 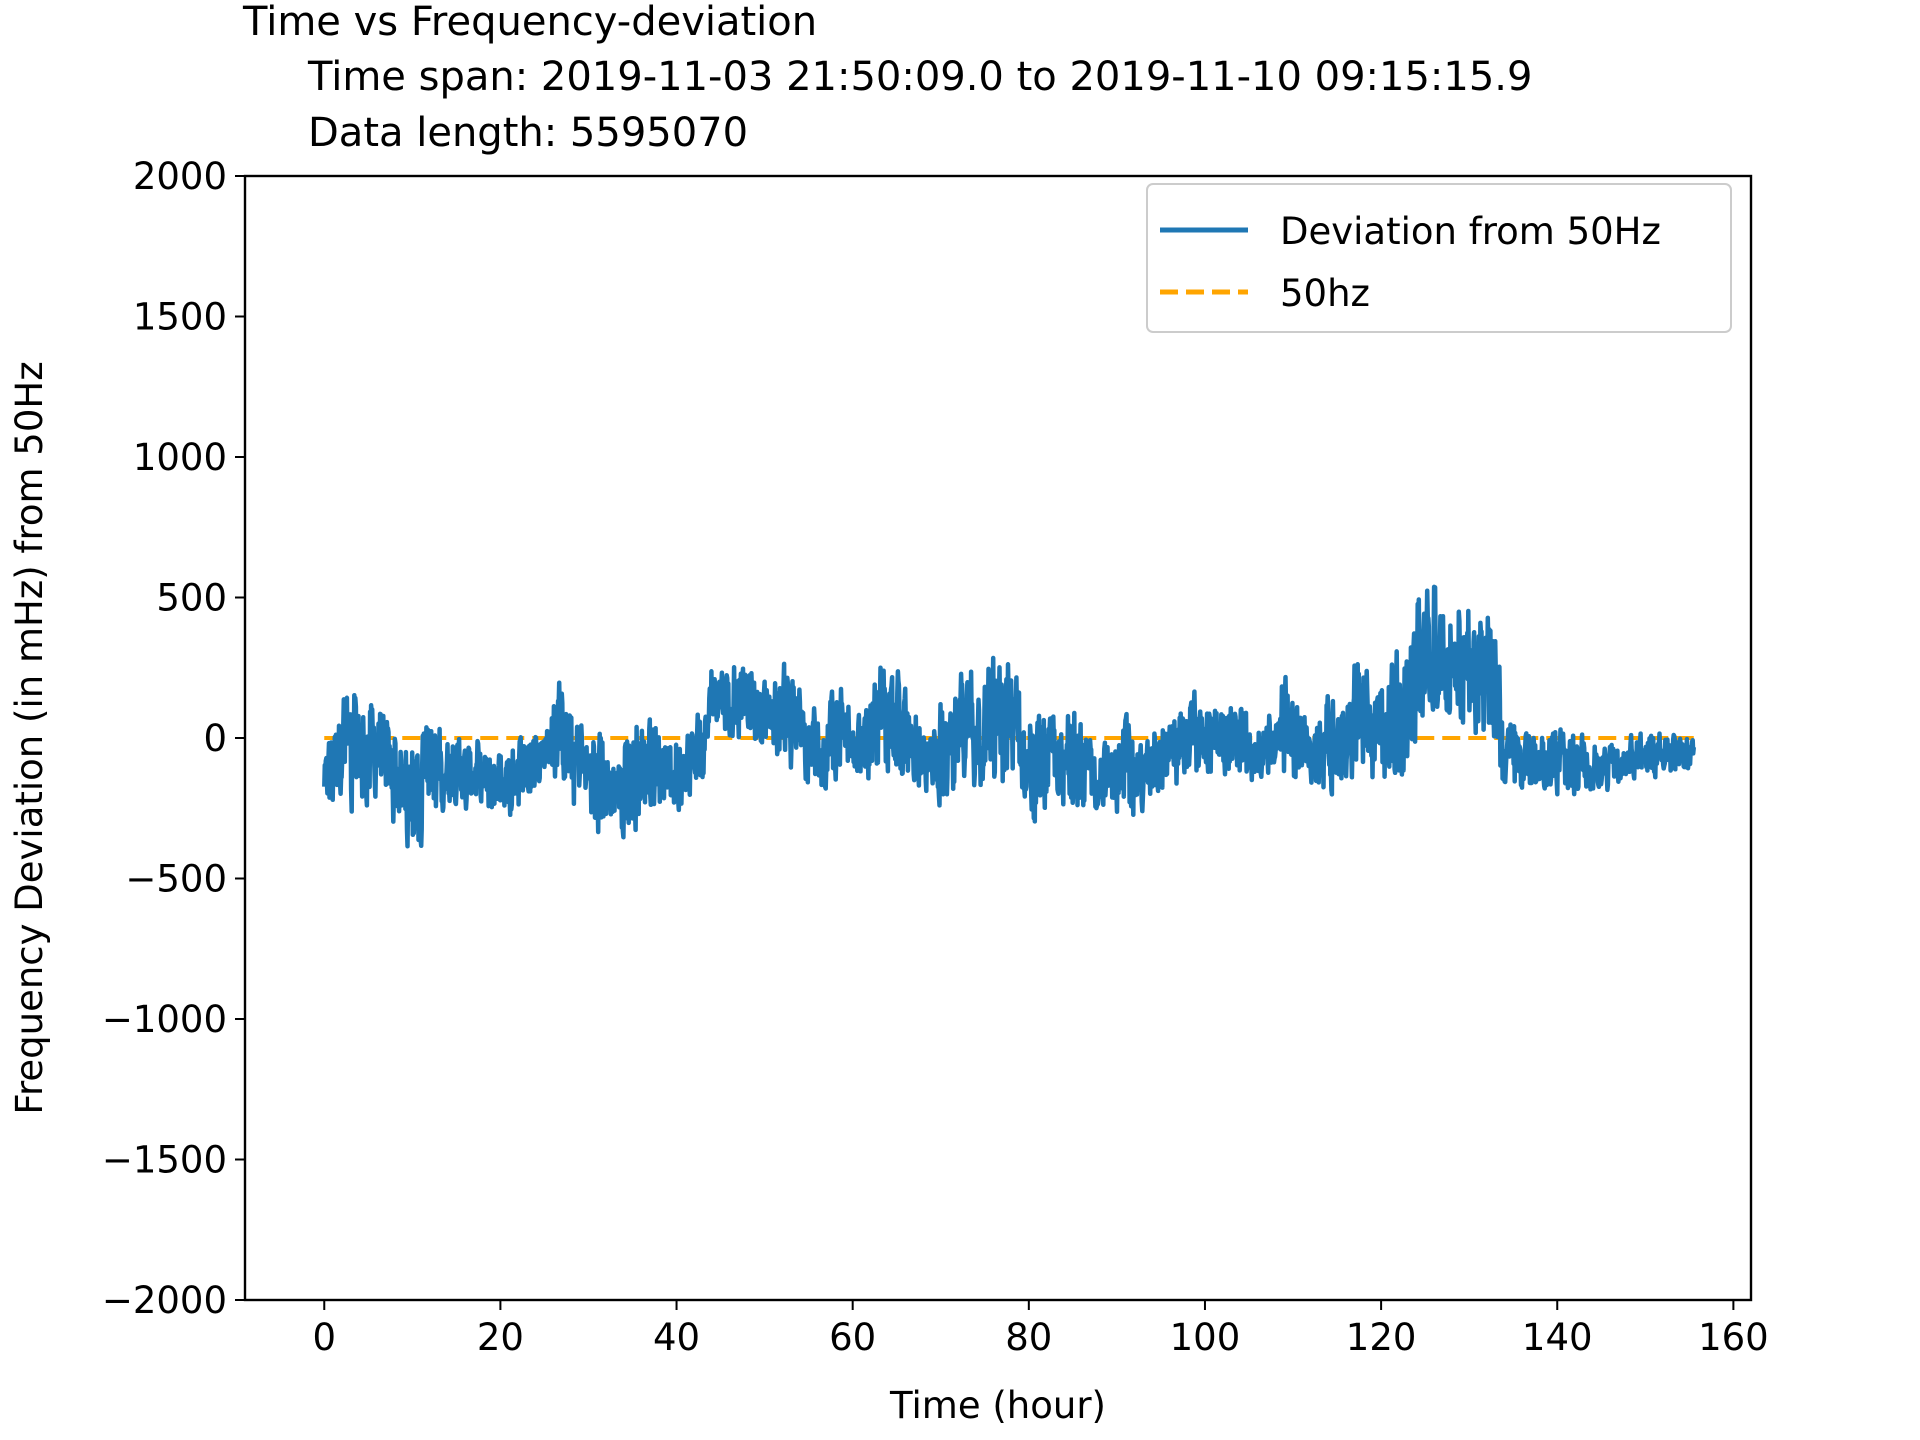 What do you see at coordinates (1557, 1337) in the screenshot?
I see `x-tick-label: 140` at bounding box center [1557, 1337].